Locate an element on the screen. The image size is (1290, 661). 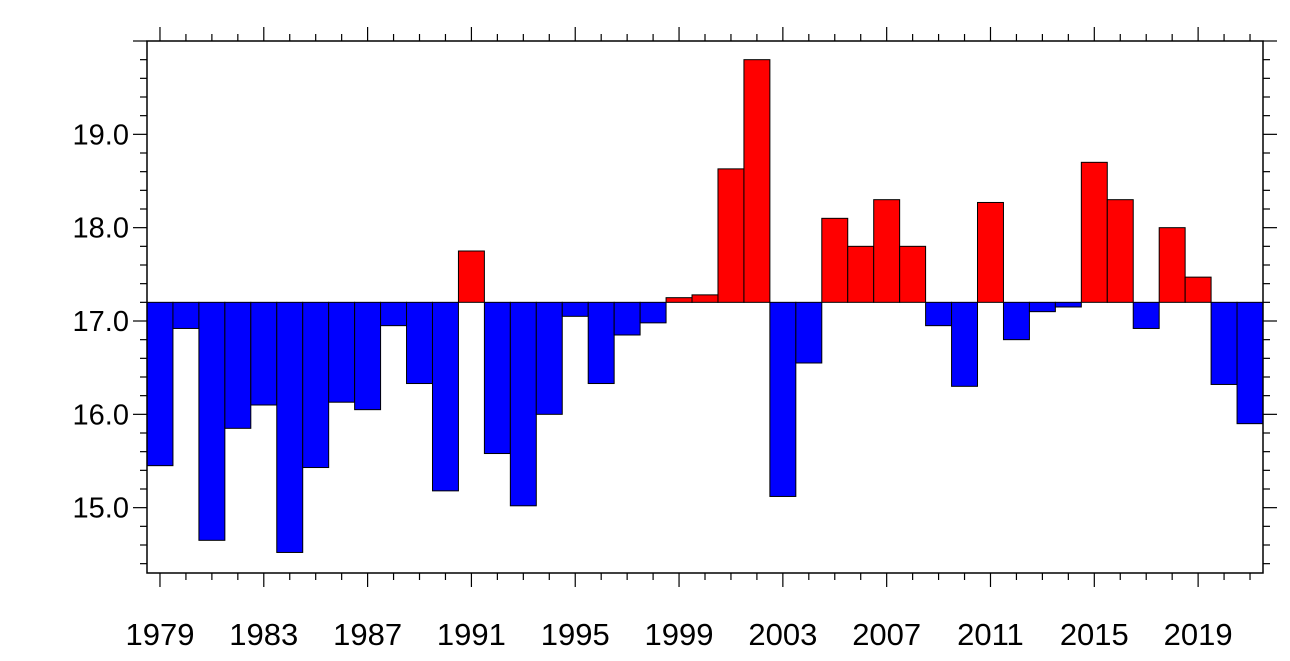
bar-1985 is located at coordinates (316, 385).